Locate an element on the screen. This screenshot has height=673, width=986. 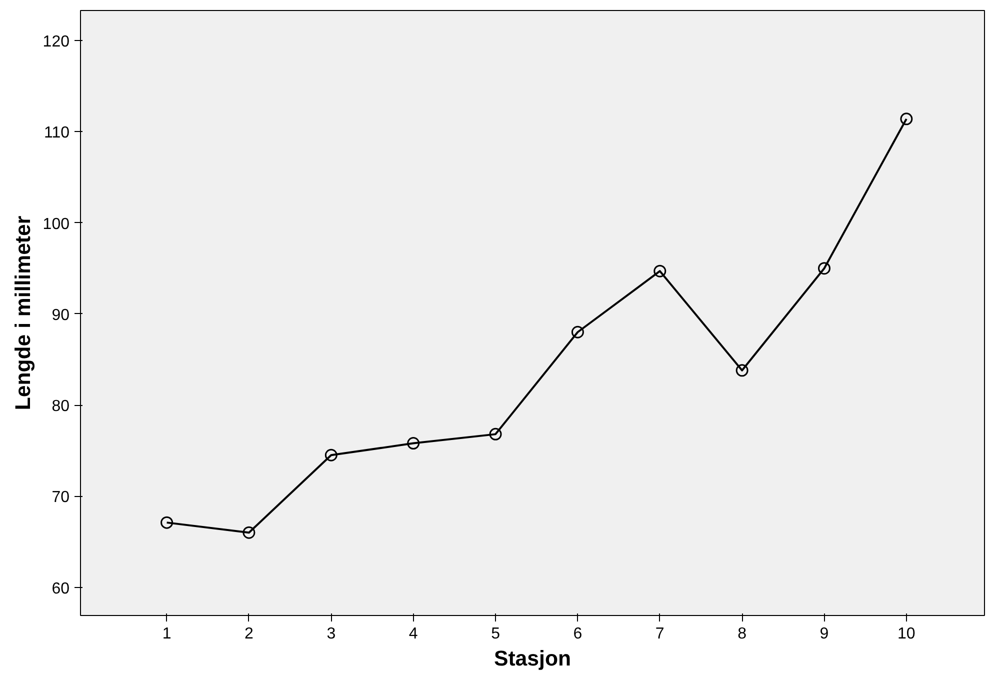
y-axis-title: Lengde i millimeter is located at coordinates (22, 313).